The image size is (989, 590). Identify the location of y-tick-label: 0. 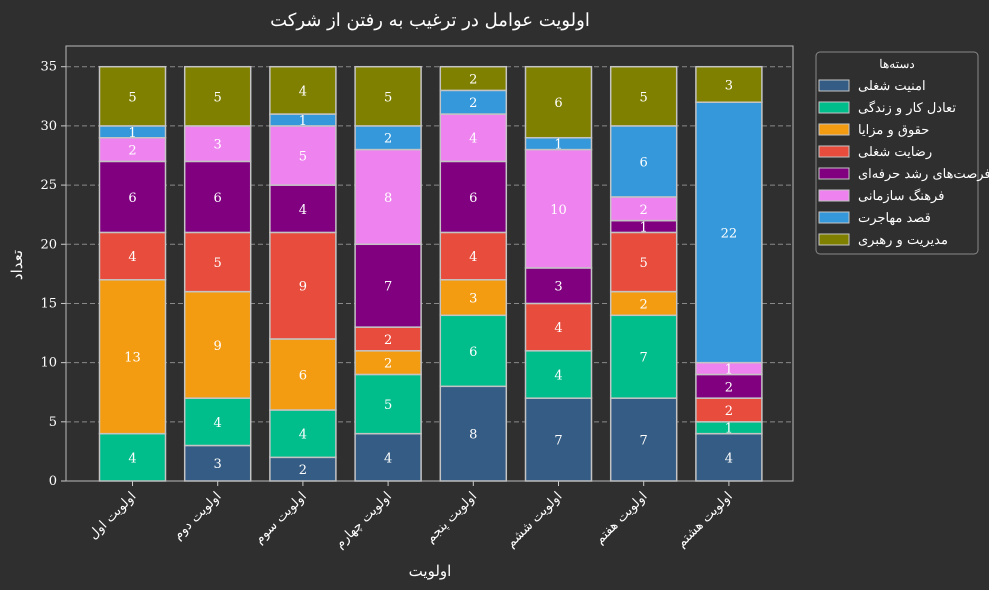
(53, 481).